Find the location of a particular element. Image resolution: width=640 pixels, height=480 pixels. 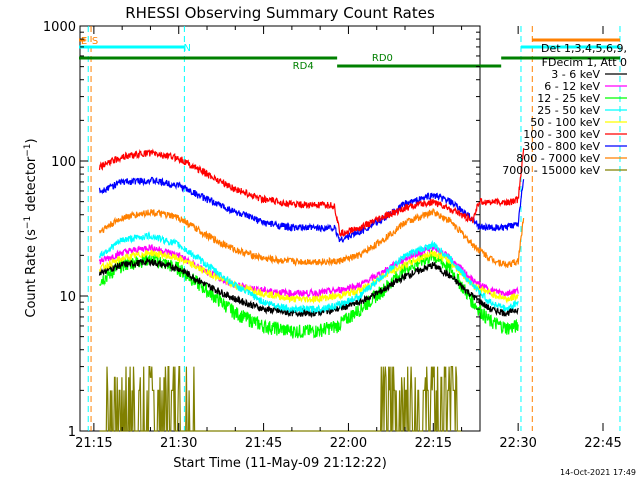

eclipse-label: E is located at coordinates (84, 41).